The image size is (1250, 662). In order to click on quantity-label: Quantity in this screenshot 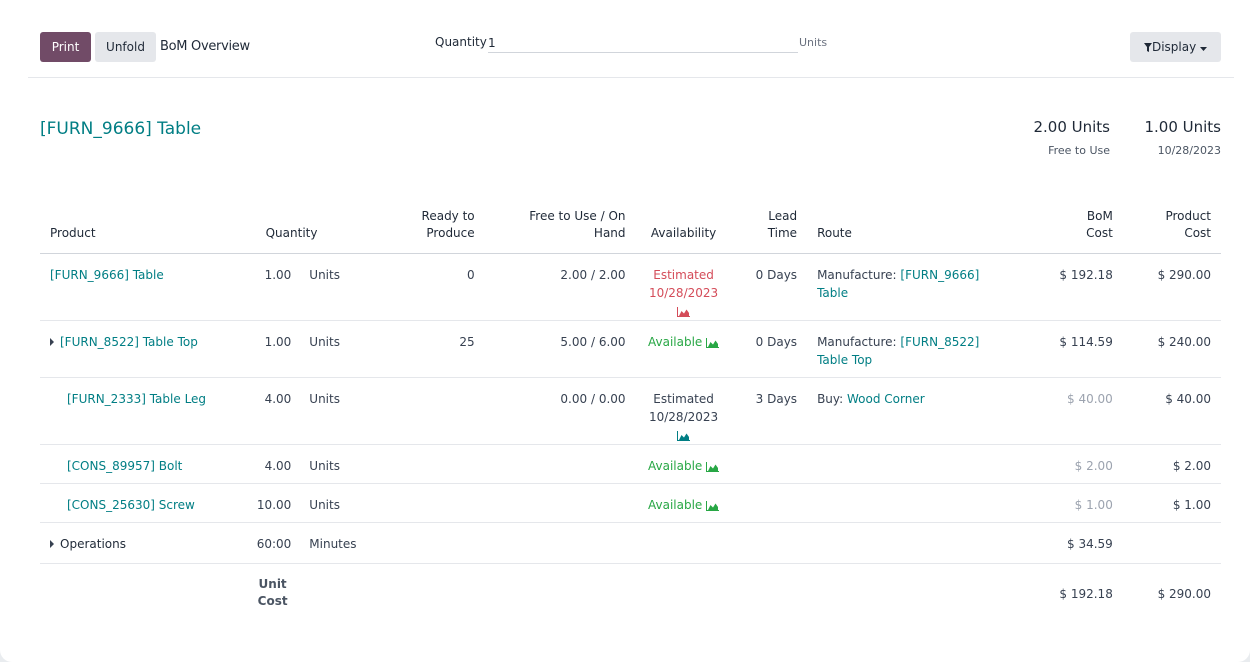, I will do `click(461, 42)`.